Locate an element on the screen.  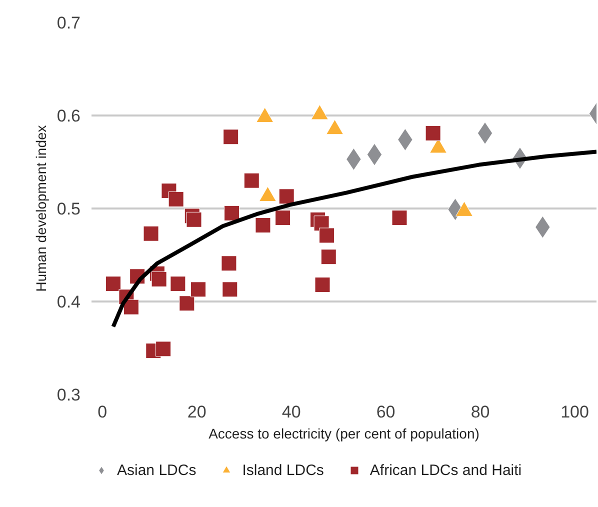
legend-label: Island LDCs is located at coordinates (283, 470).